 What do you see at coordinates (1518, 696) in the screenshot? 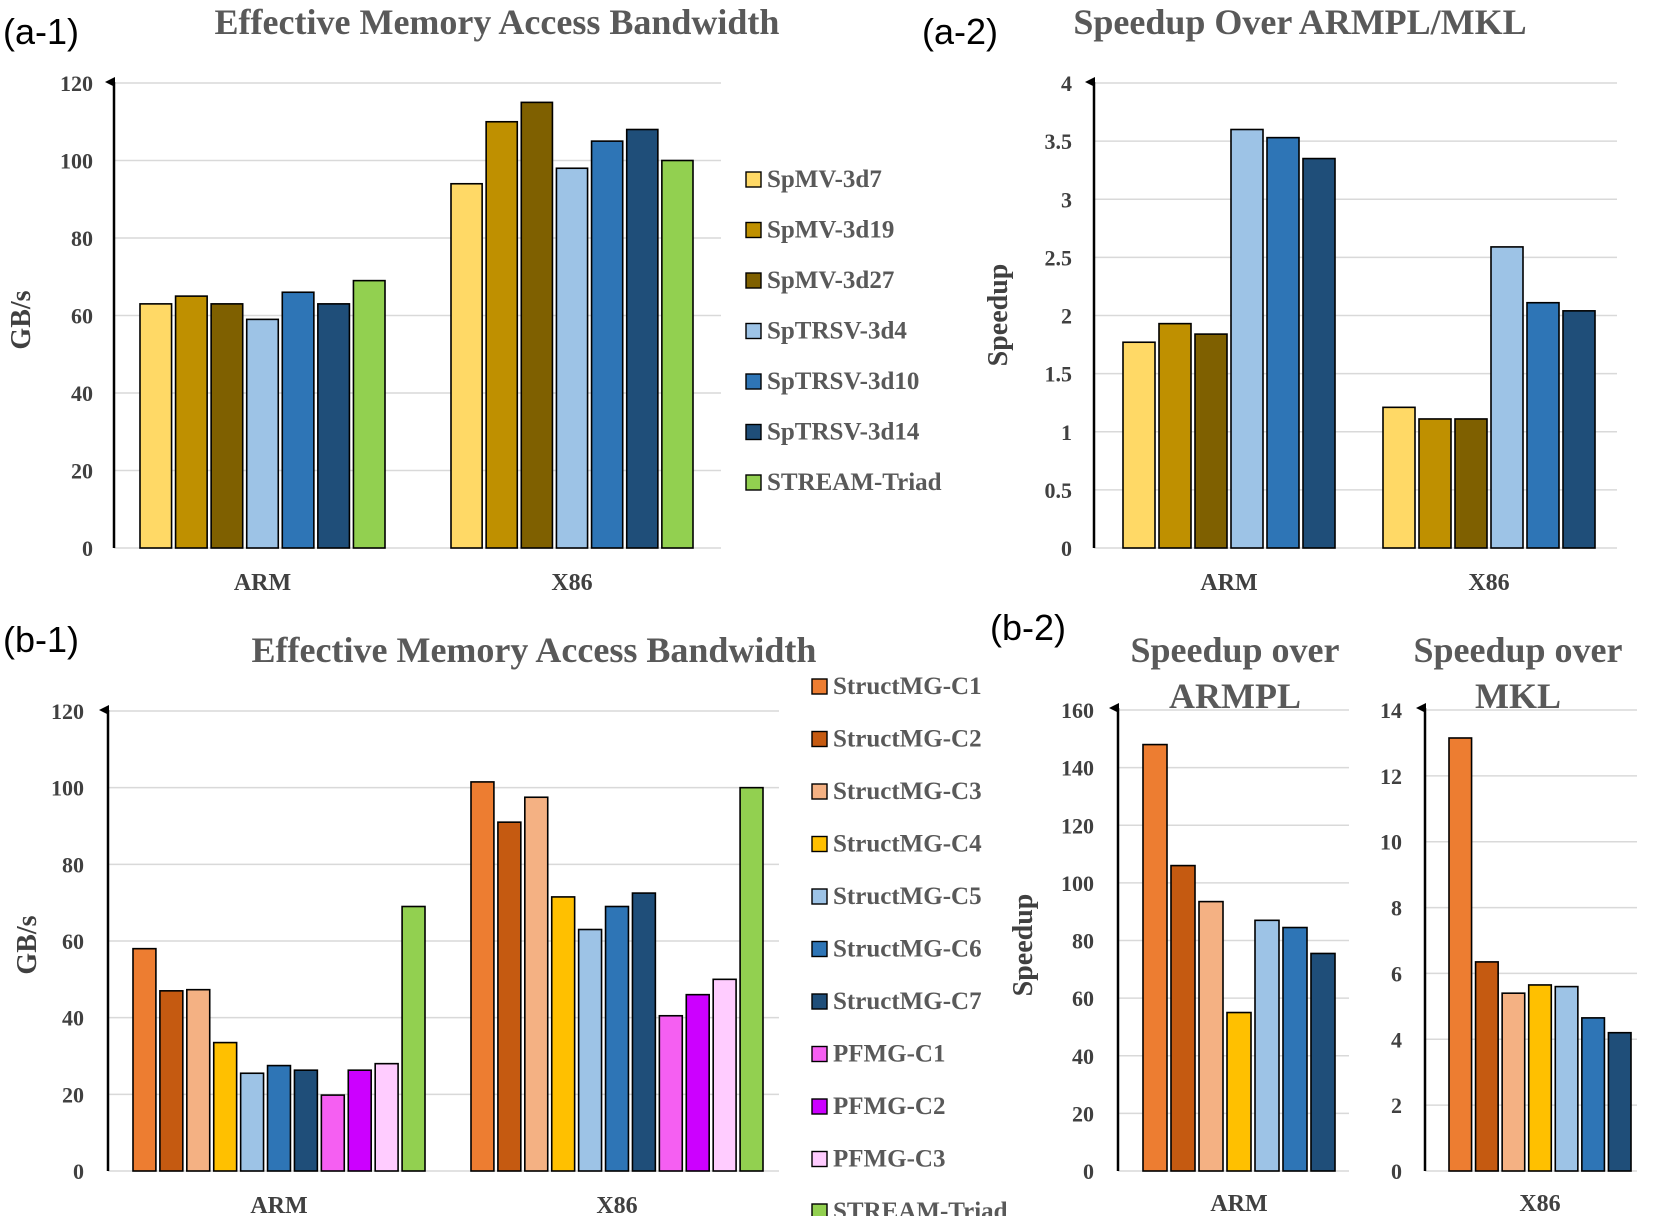
I see `chart-title-line-2: MKL` at bounding box center [1518, 696].